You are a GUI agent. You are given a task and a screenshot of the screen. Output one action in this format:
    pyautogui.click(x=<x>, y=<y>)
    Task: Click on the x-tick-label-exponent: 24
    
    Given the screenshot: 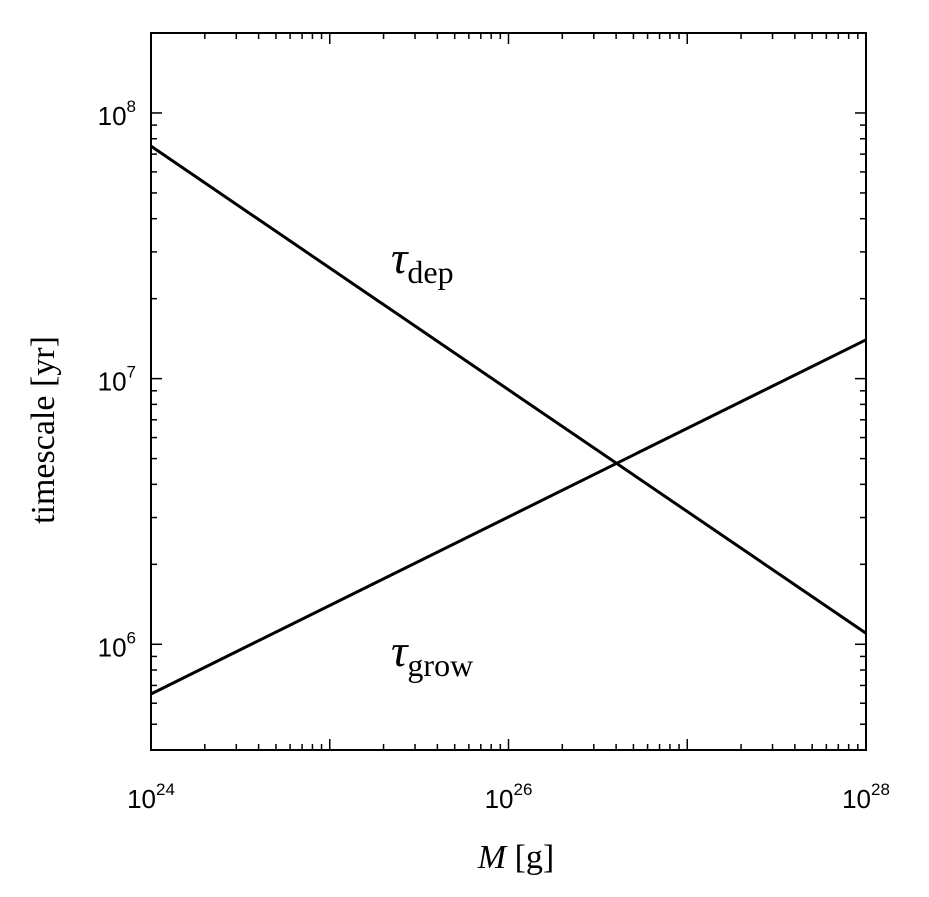 What is the action you would take?
    pyautogui.click(x=165, y=789)
    